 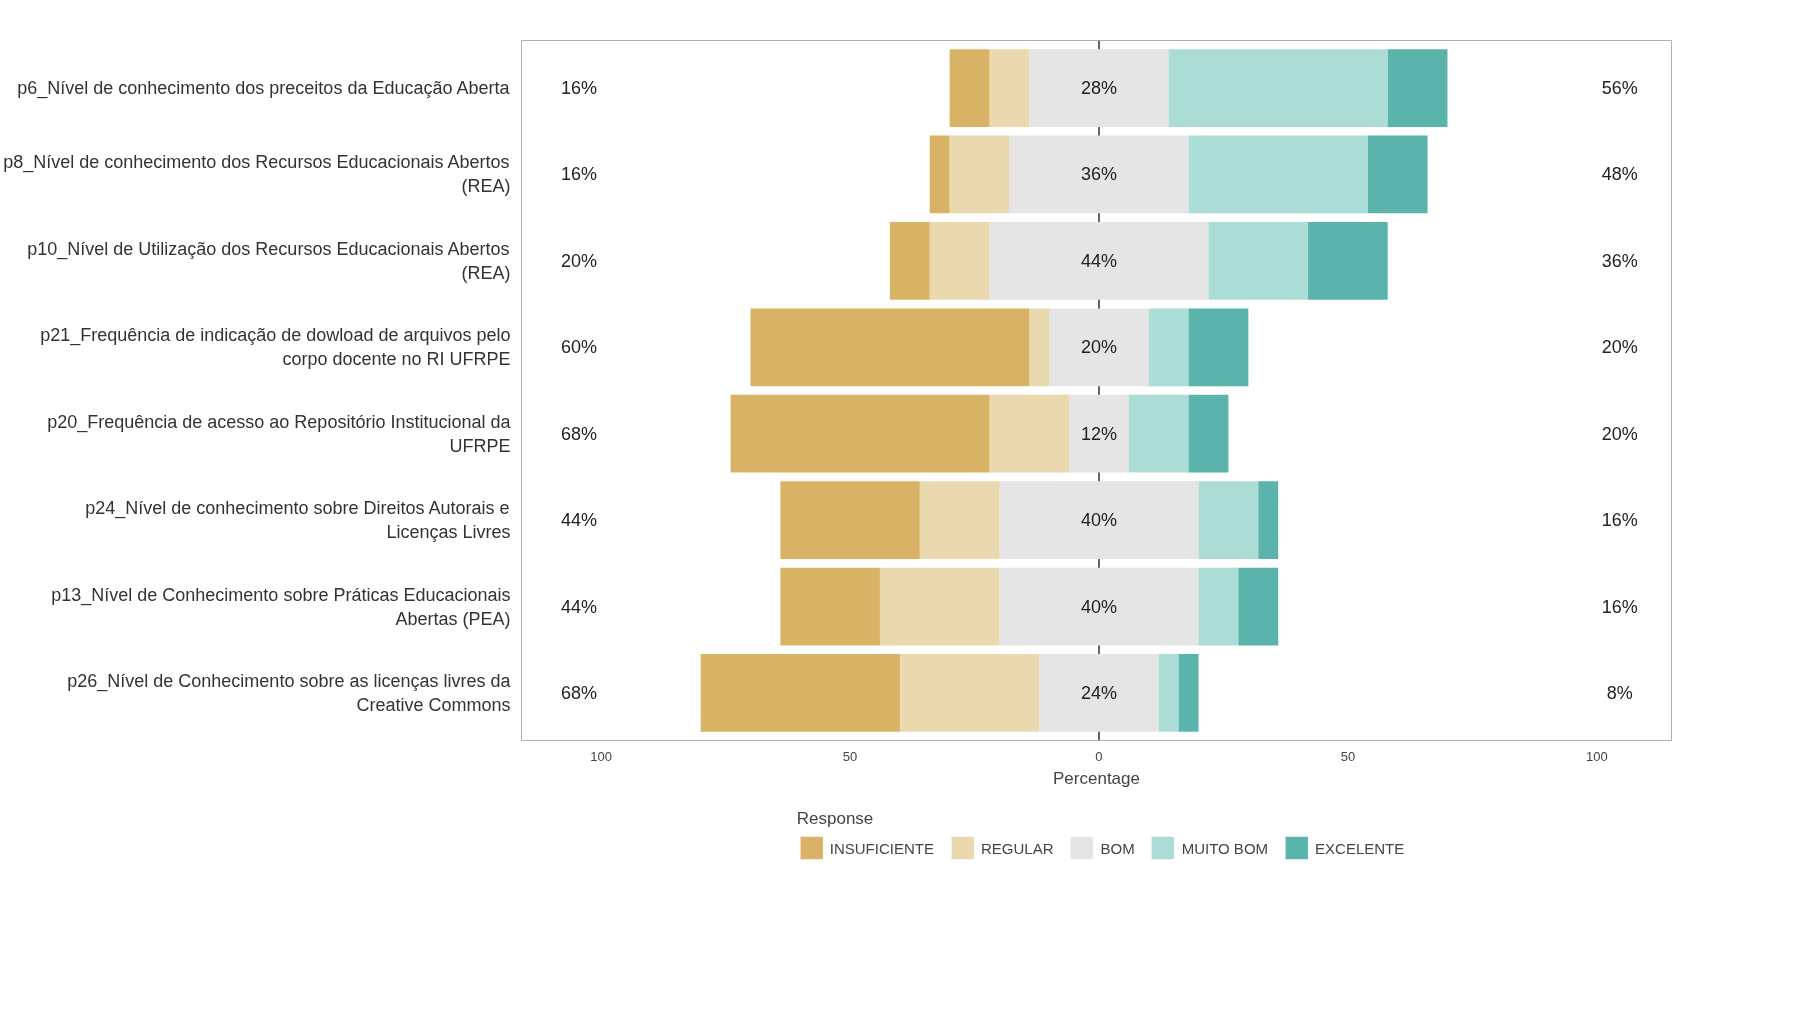 What do you see at coordinates (257, 174) in the screenshot?
I see `y-tick-label: p8_Nível de conhecimento dos Recursos Educacionais Abertos (REA)` at bounding box center [257, 174].